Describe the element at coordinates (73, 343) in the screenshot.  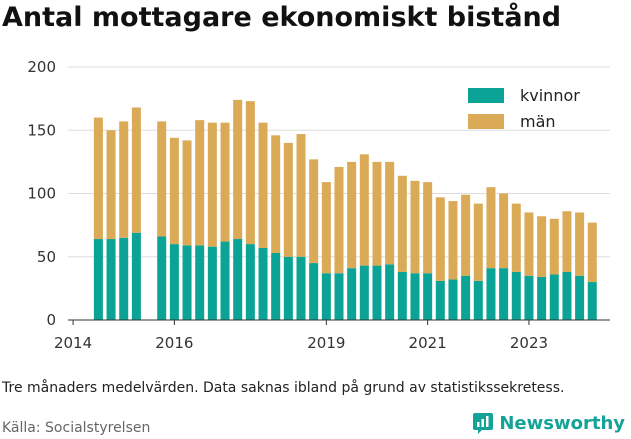
I see `x-tick-label: 2014` at that location.